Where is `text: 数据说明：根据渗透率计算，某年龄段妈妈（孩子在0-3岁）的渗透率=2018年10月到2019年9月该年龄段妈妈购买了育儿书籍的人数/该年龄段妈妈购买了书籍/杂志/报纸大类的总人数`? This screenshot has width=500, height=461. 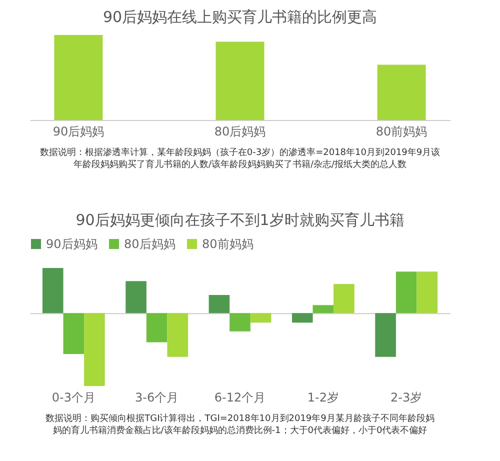 text: 数据说明：根据渗透率计算，某年龄段妈妈（孩子在0-3岁）的渗透率=2018年10月到2019年9月该年龄段妈妈购买了育儿书籍的人数/该年龄段妈妈购买了书籍/杂志/报纸大类的总人数 is located at coordinates (240, 158).